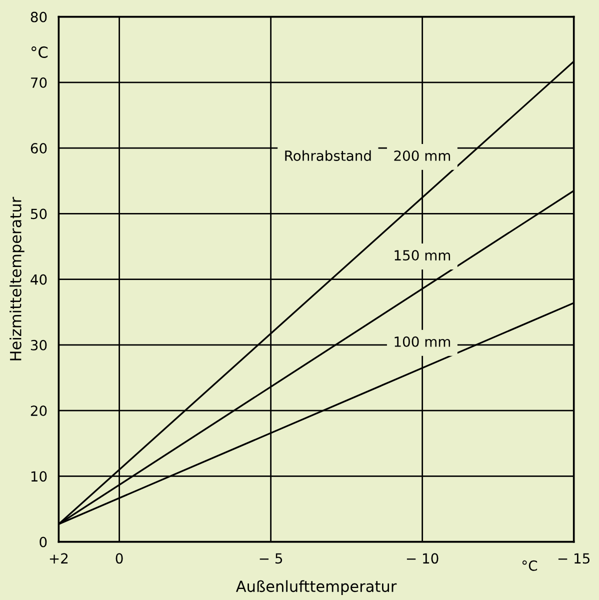 This screenshot has width=599, height=600. I want to click on x-axis-title: Außenlufttemperatur, so click(316, 588).